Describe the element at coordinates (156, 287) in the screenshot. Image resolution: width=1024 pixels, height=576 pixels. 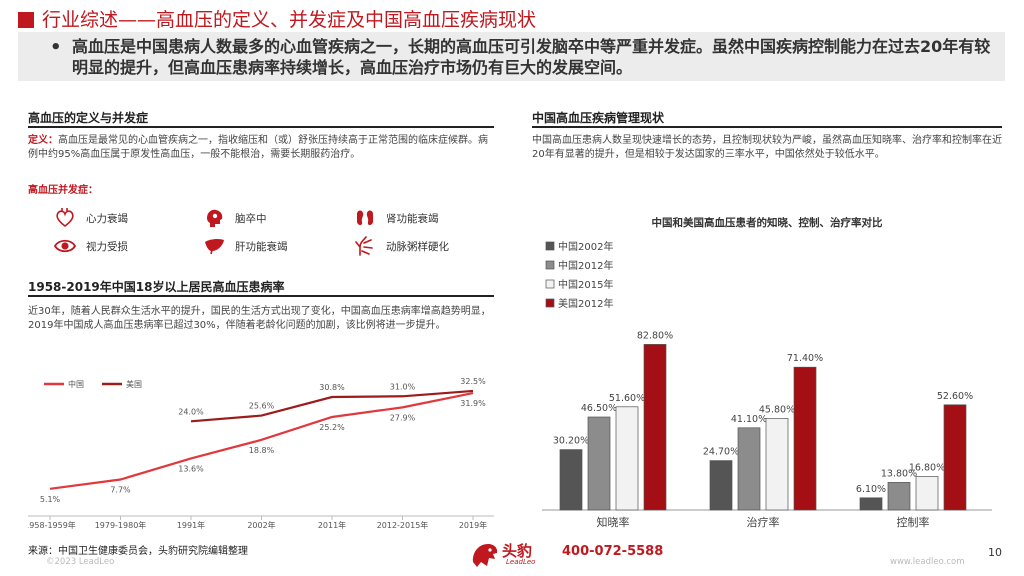
I see `prevalence-heading: 1958-2019年中国18岁以上居民高血压患病率` at that location.